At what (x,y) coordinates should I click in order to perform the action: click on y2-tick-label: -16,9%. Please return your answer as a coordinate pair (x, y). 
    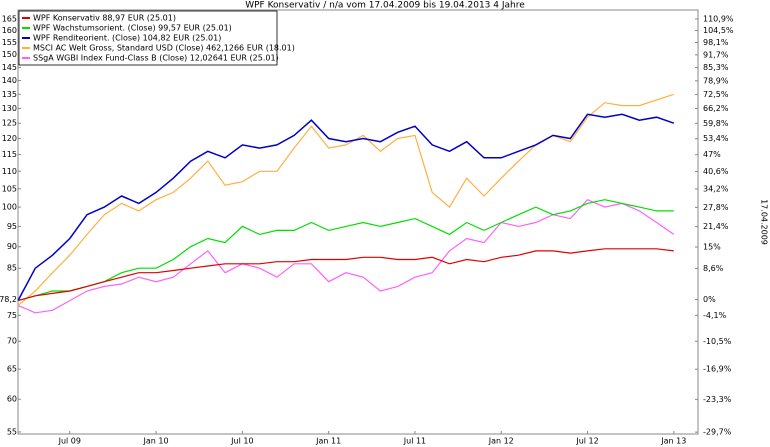
    Looking at the image, I should click on (717, 369).